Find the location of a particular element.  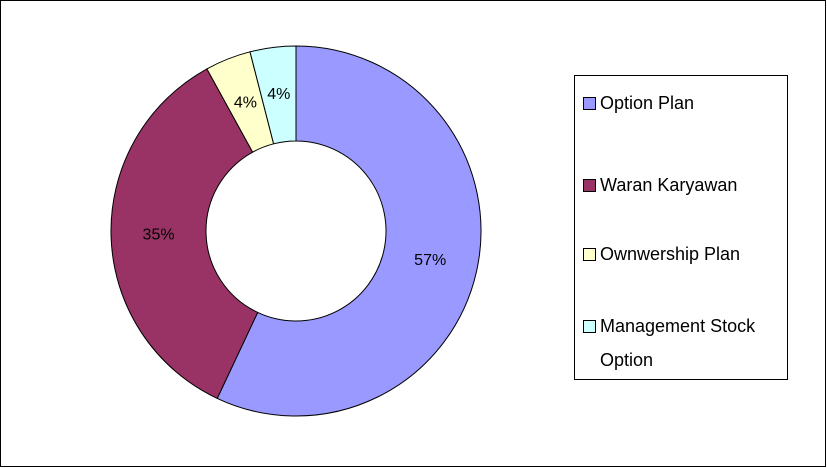

legend-label: Ownwership Plan is located at coordinates (670, 254).